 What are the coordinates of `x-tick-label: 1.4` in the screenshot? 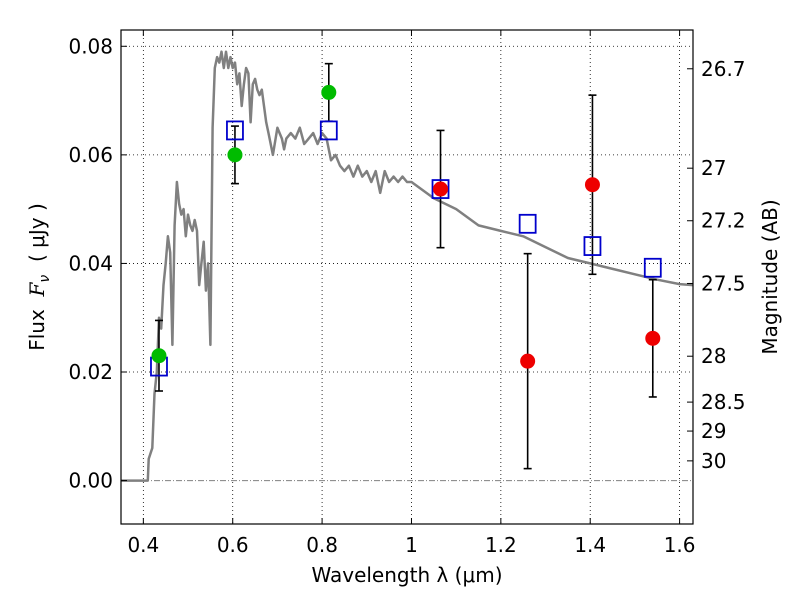 It's located at (590, 545).